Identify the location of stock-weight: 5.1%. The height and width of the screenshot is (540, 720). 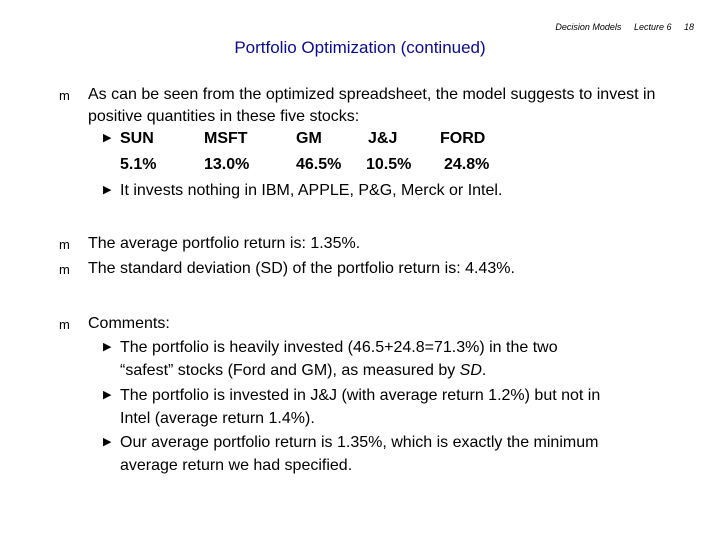
(138, 164).